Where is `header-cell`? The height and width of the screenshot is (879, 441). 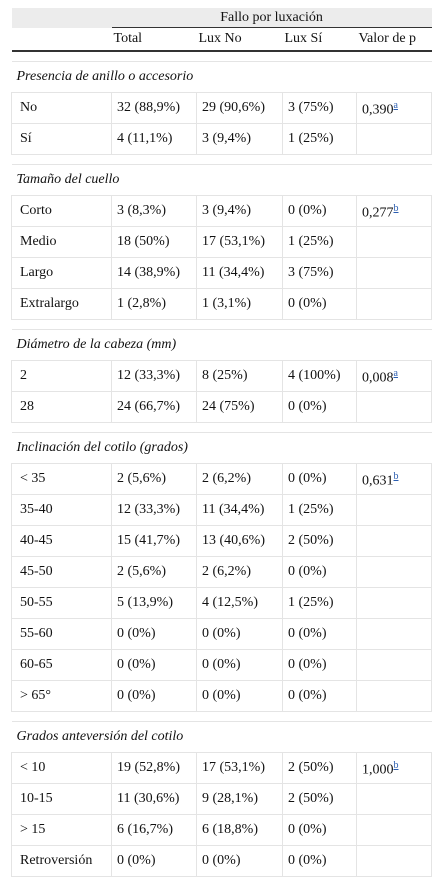
header-cell is located at coordinates (61, 18).